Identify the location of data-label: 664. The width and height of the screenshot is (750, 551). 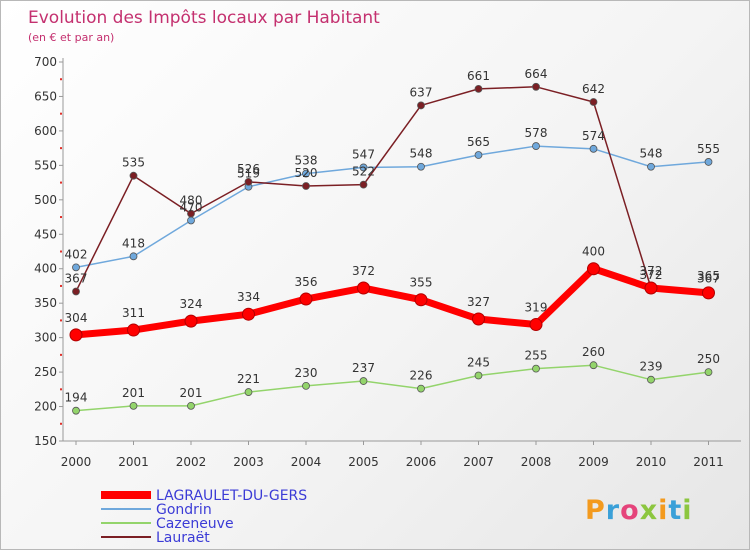
(536, 74).